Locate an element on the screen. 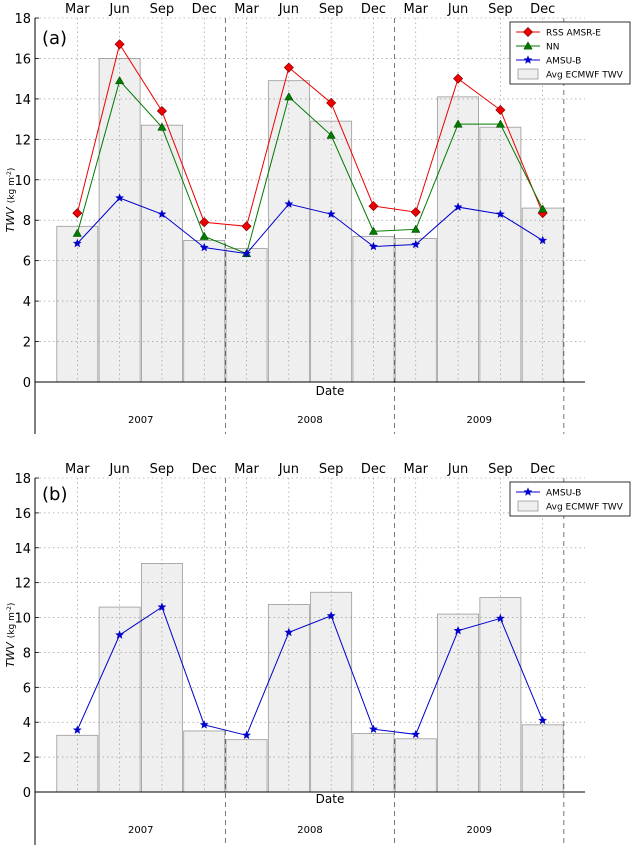 Image resolution: width=635 pixels, height=850 pixels. legend: AMSU-B Avg ECMWF TWV is located at coordinates (570, 499).